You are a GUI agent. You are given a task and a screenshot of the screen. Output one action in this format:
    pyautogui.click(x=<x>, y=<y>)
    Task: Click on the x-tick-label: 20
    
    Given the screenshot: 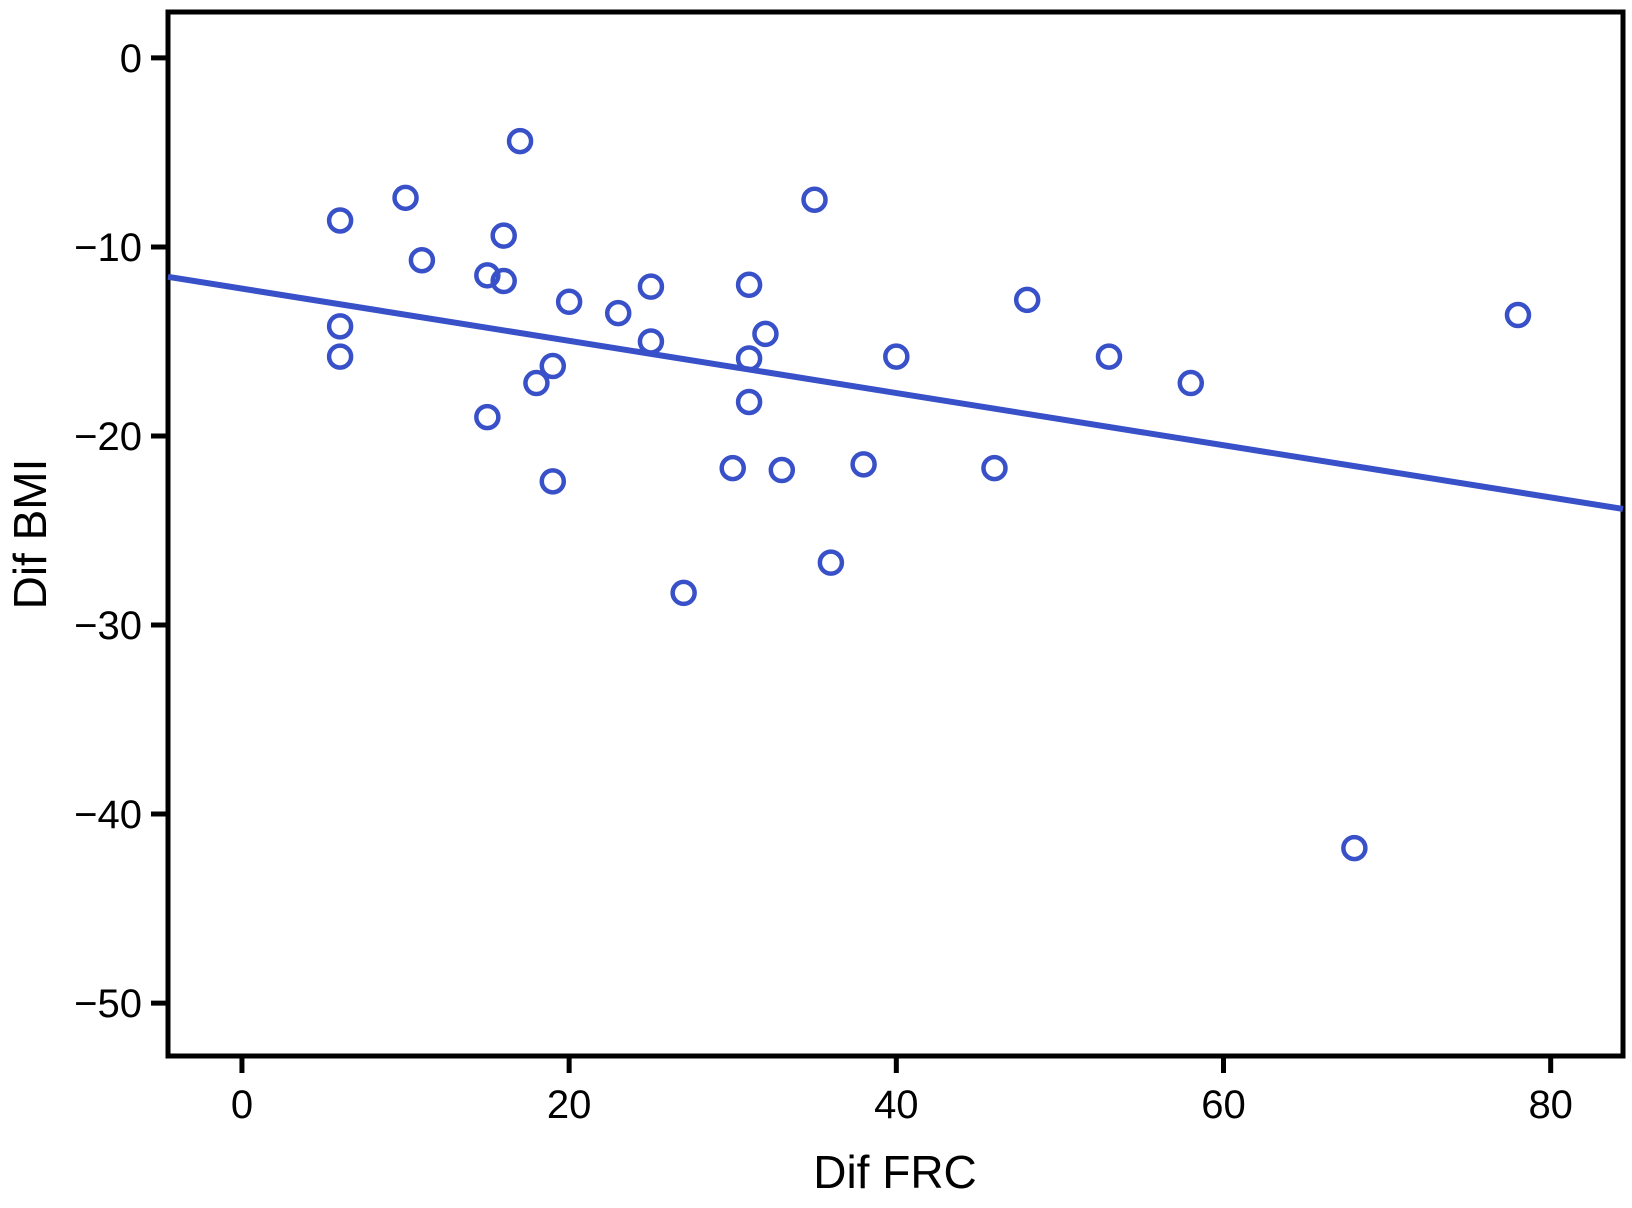 What is the action you would take?
    pyautogui.click(x=569, y=1105)
    